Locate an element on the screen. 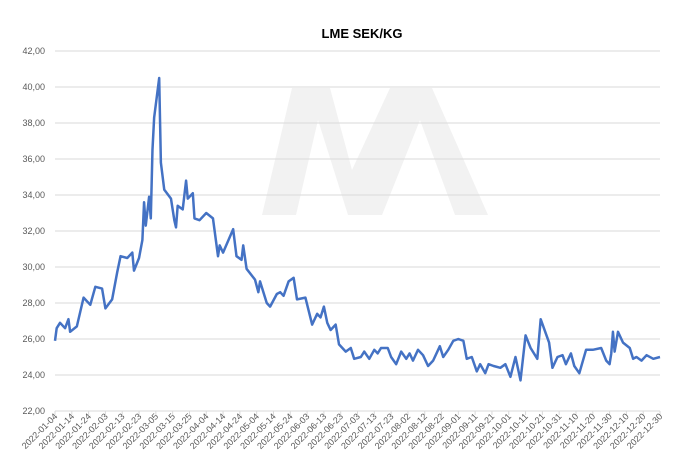 The width and height of the screenshot is (681, 467). y-tick-label: 34,00 is located at coordinates (33, 195).